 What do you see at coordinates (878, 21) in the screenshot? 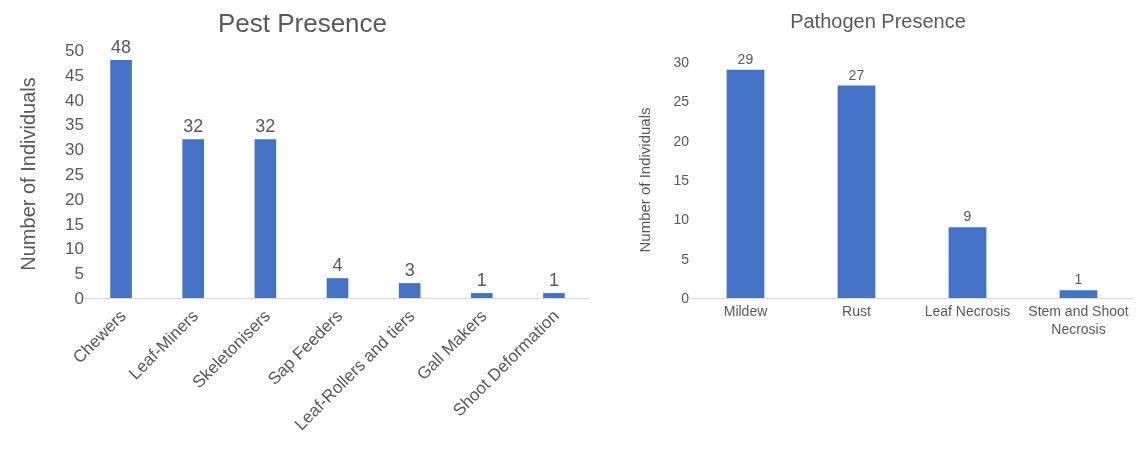
I see `chart-title: Pathogen Presence` at bounding box center [878, 21].